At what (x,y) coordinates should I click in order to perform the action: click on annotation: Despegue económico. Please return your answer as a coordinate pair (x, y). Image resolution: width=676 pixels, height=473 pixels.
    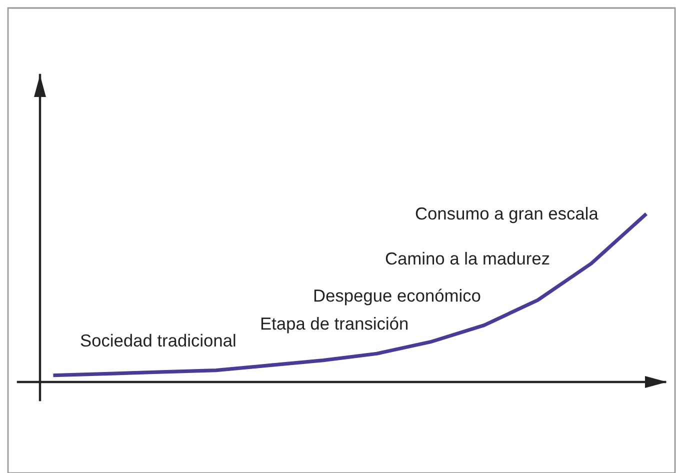
    Looking at the image, I should click on (397, 297).